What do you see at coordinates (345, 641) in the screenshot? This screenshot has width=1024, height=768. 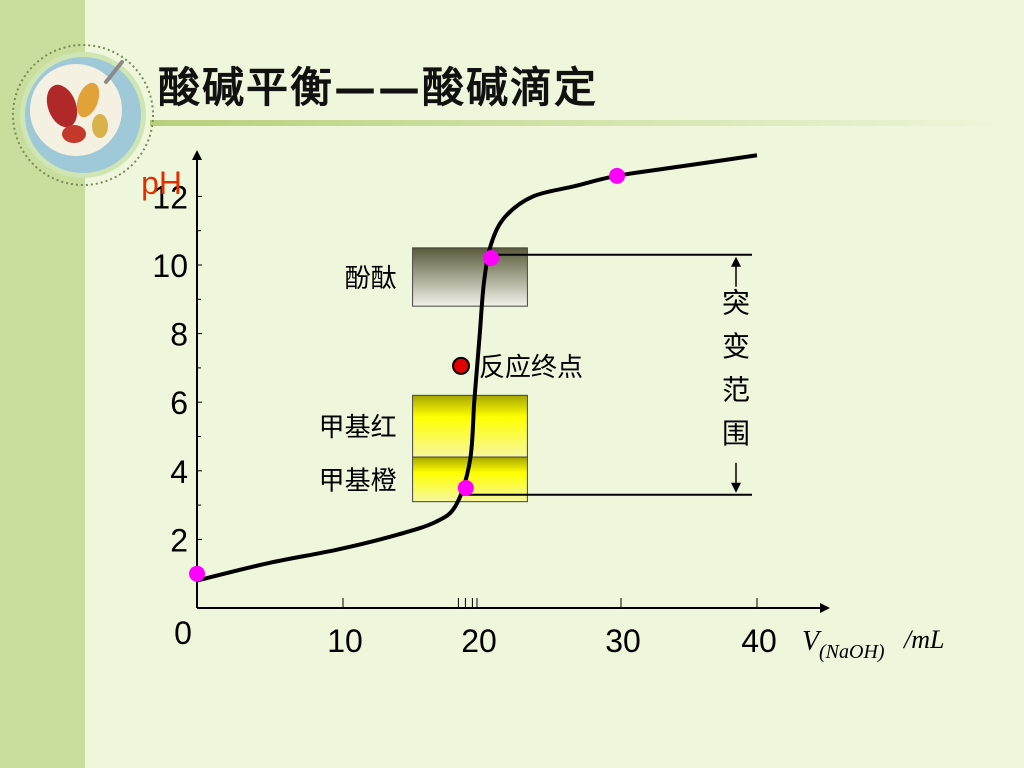 I see `x-tick-label: 10` at bounding box center [345, 641].